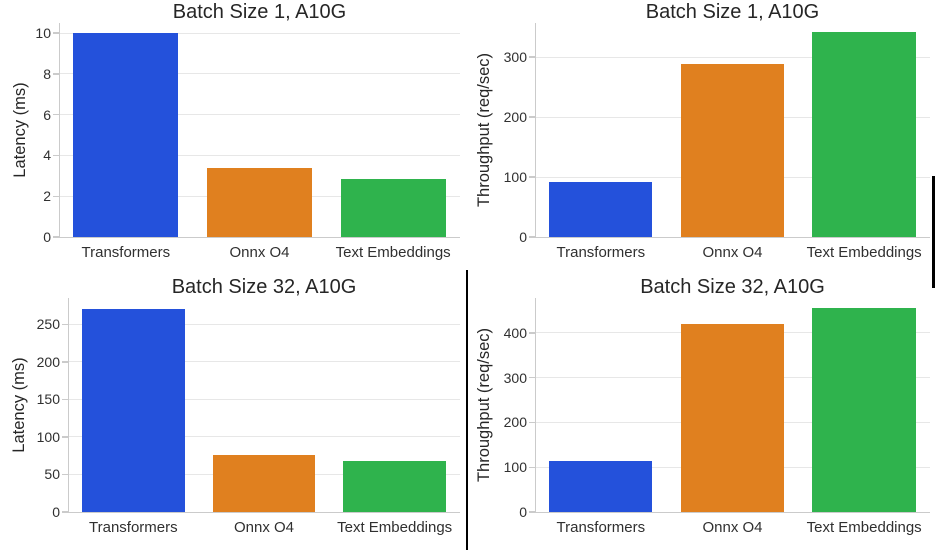 Image resolution: width=935 pixels, height=550 pixels. I want to click on y-axis-label: Latency (ms), so click(20, 130).